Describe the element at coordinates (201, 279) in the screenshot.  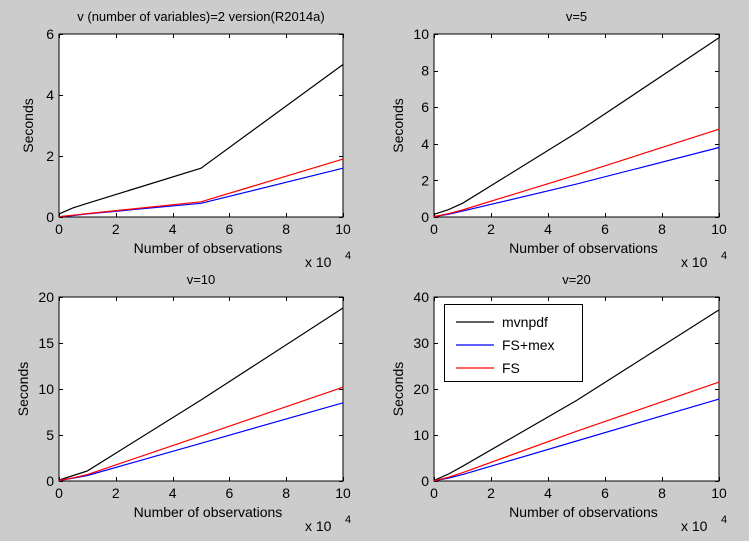
I see `chart-title: v=10` at that location.